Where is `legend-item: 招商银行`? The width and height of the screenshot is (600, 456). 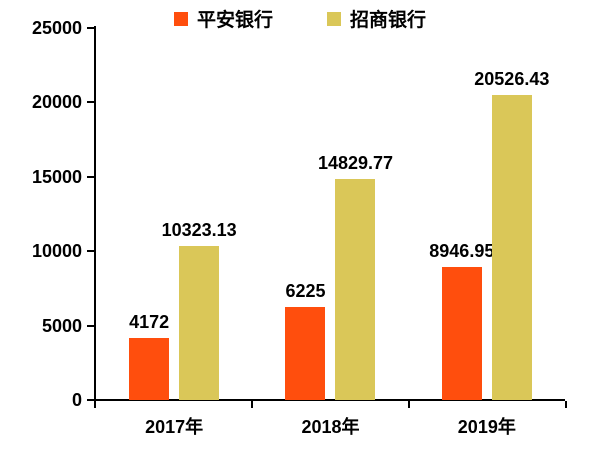 legend-item: 招商银行 is located at coordinates (376, 18).